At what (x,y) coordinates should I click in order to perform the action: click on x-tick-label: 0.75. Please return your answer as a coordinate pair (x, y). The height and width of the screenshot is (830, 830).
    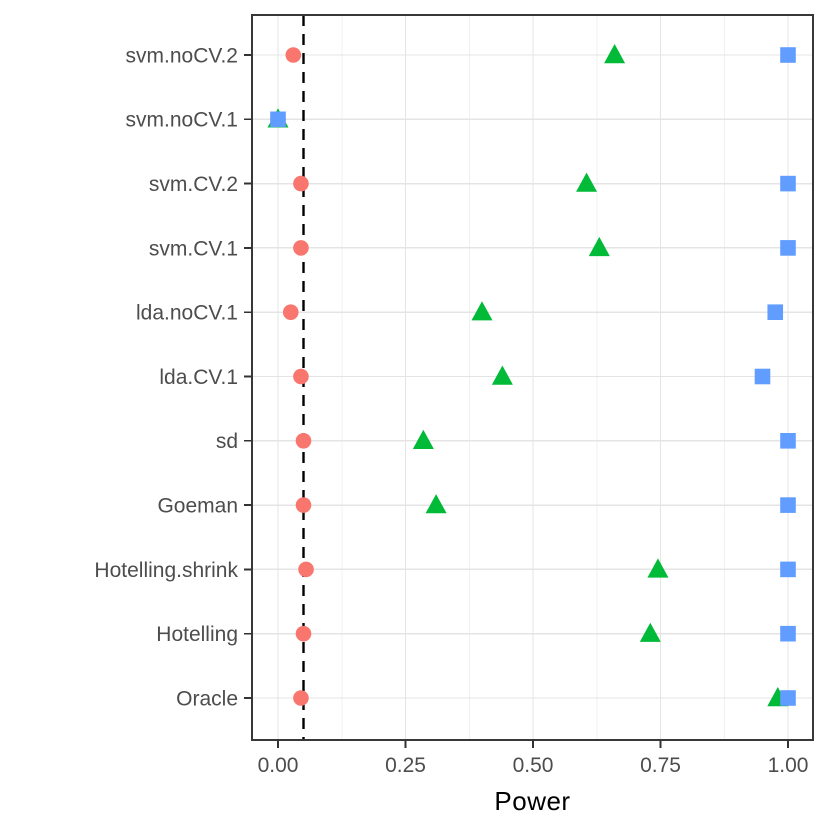
    Looking at the image, I should click on (660, 765).